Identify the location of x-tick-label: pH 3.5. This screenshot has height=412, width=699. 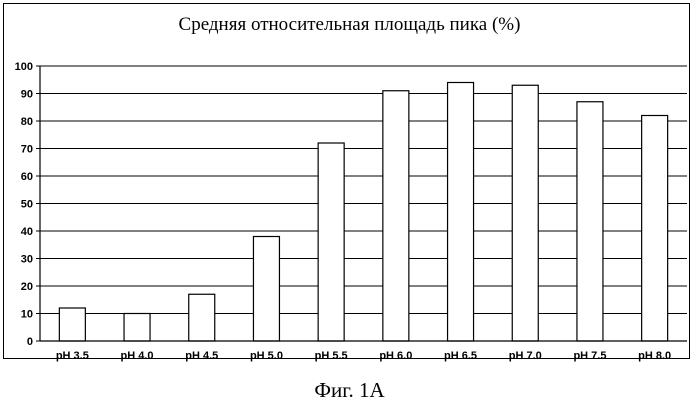
(72, 356).